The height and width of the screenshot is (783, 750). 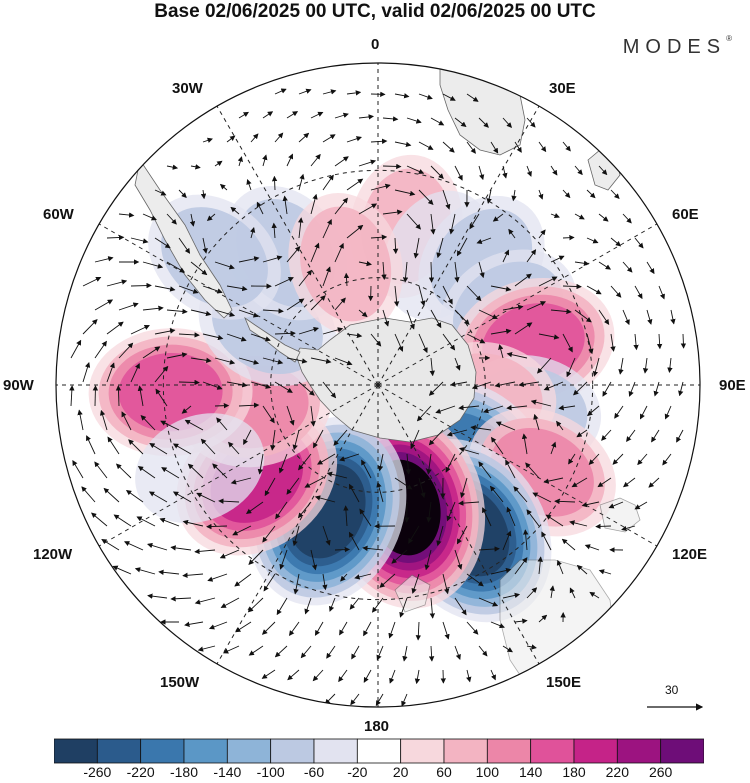 I want to click on colorbar-tick-12: 220, so click(x=617, y=772).